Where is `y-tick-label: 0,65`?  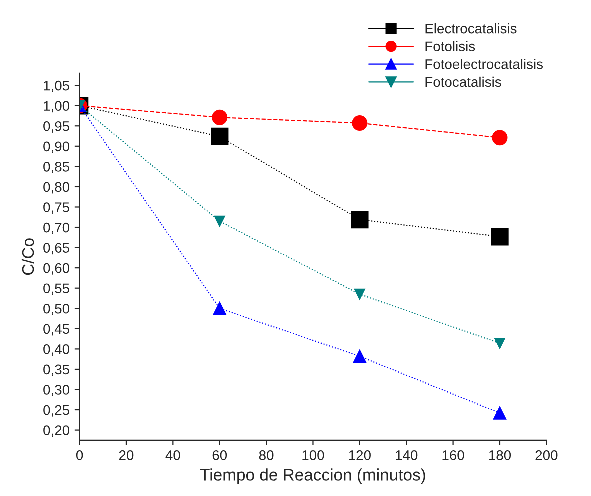 y-tick-label: 0,65 is located at coordinates (57, 249).